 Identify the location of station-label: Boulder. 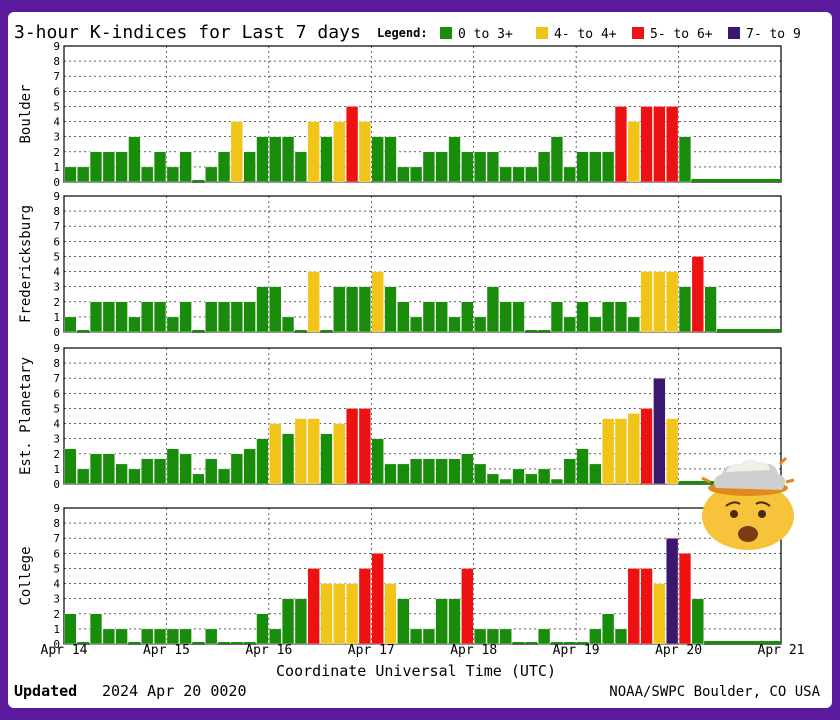
(26, 113).